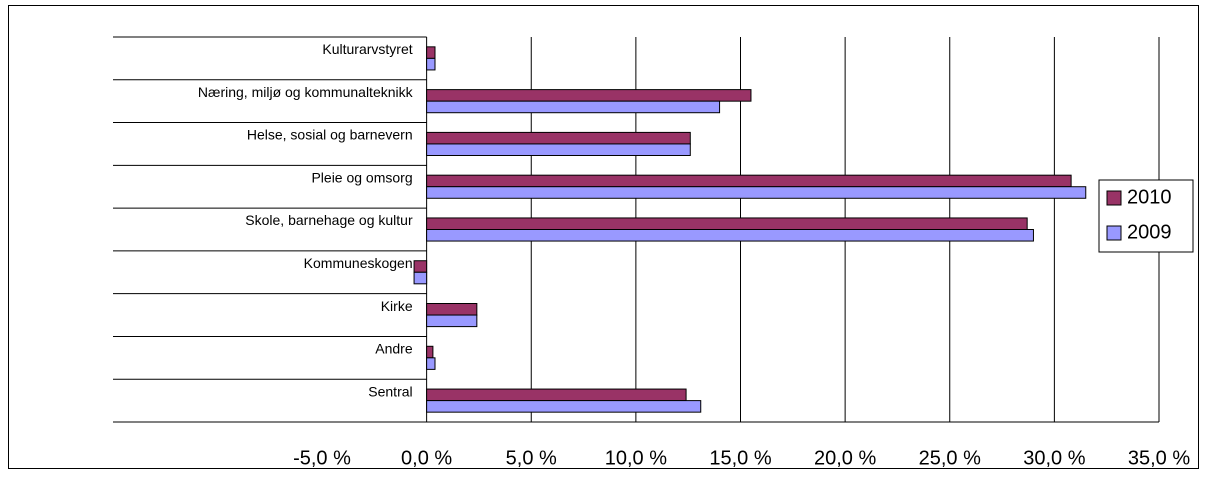  Describe the element at coordinates (531, 458) in the screenshot. I see `x-tick-label: 5,0 %` at that location.